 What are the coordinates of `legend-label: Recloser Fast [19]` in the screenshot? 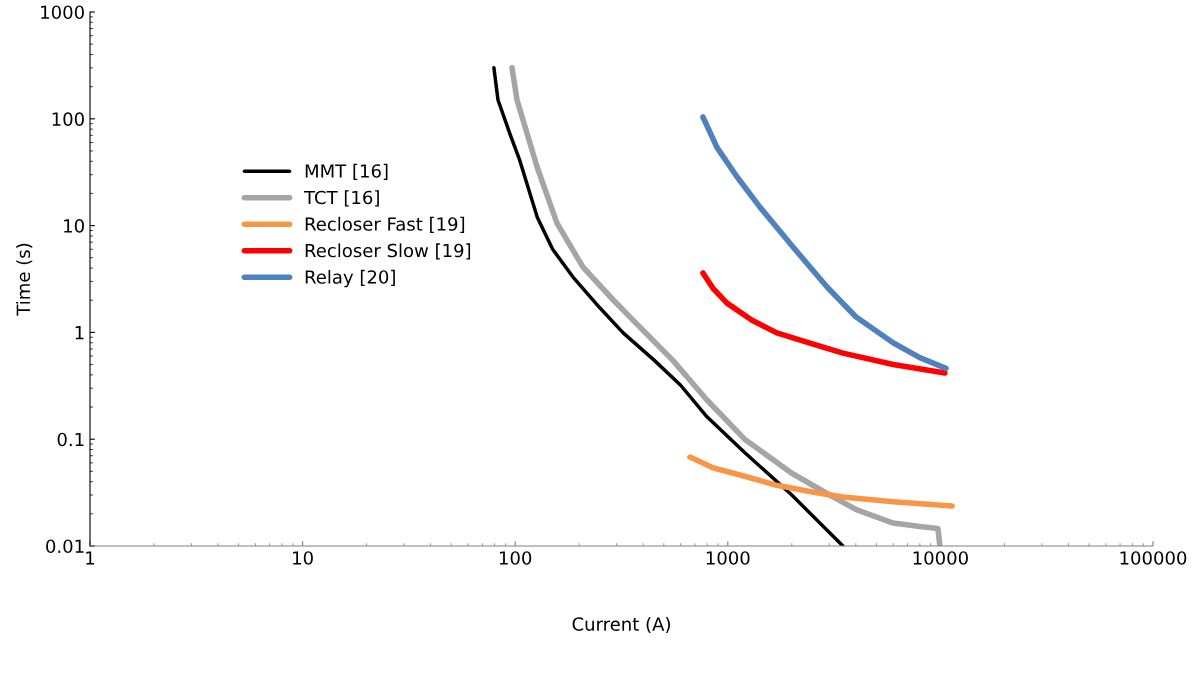 It's located at (385, 224).